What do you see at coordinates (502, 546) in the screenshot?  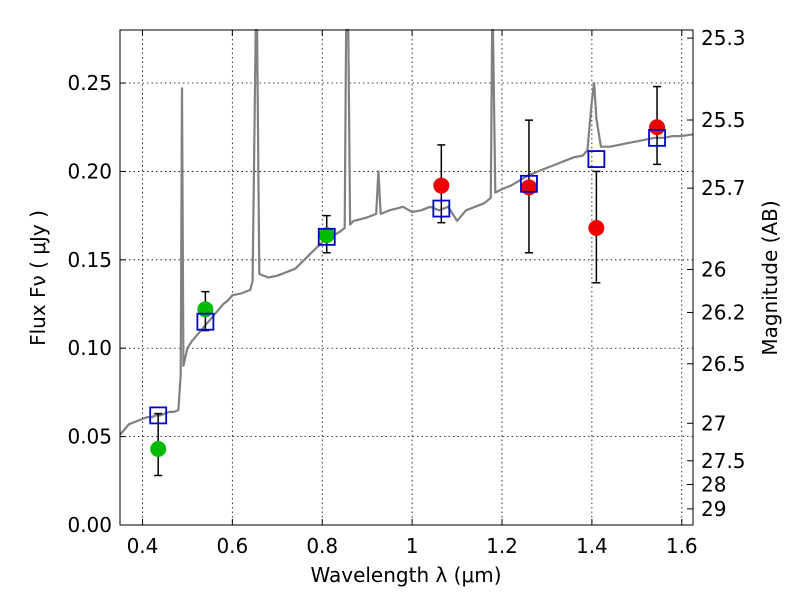 I see `x-tick-label: 1.2` at bounding box center [502, 546].